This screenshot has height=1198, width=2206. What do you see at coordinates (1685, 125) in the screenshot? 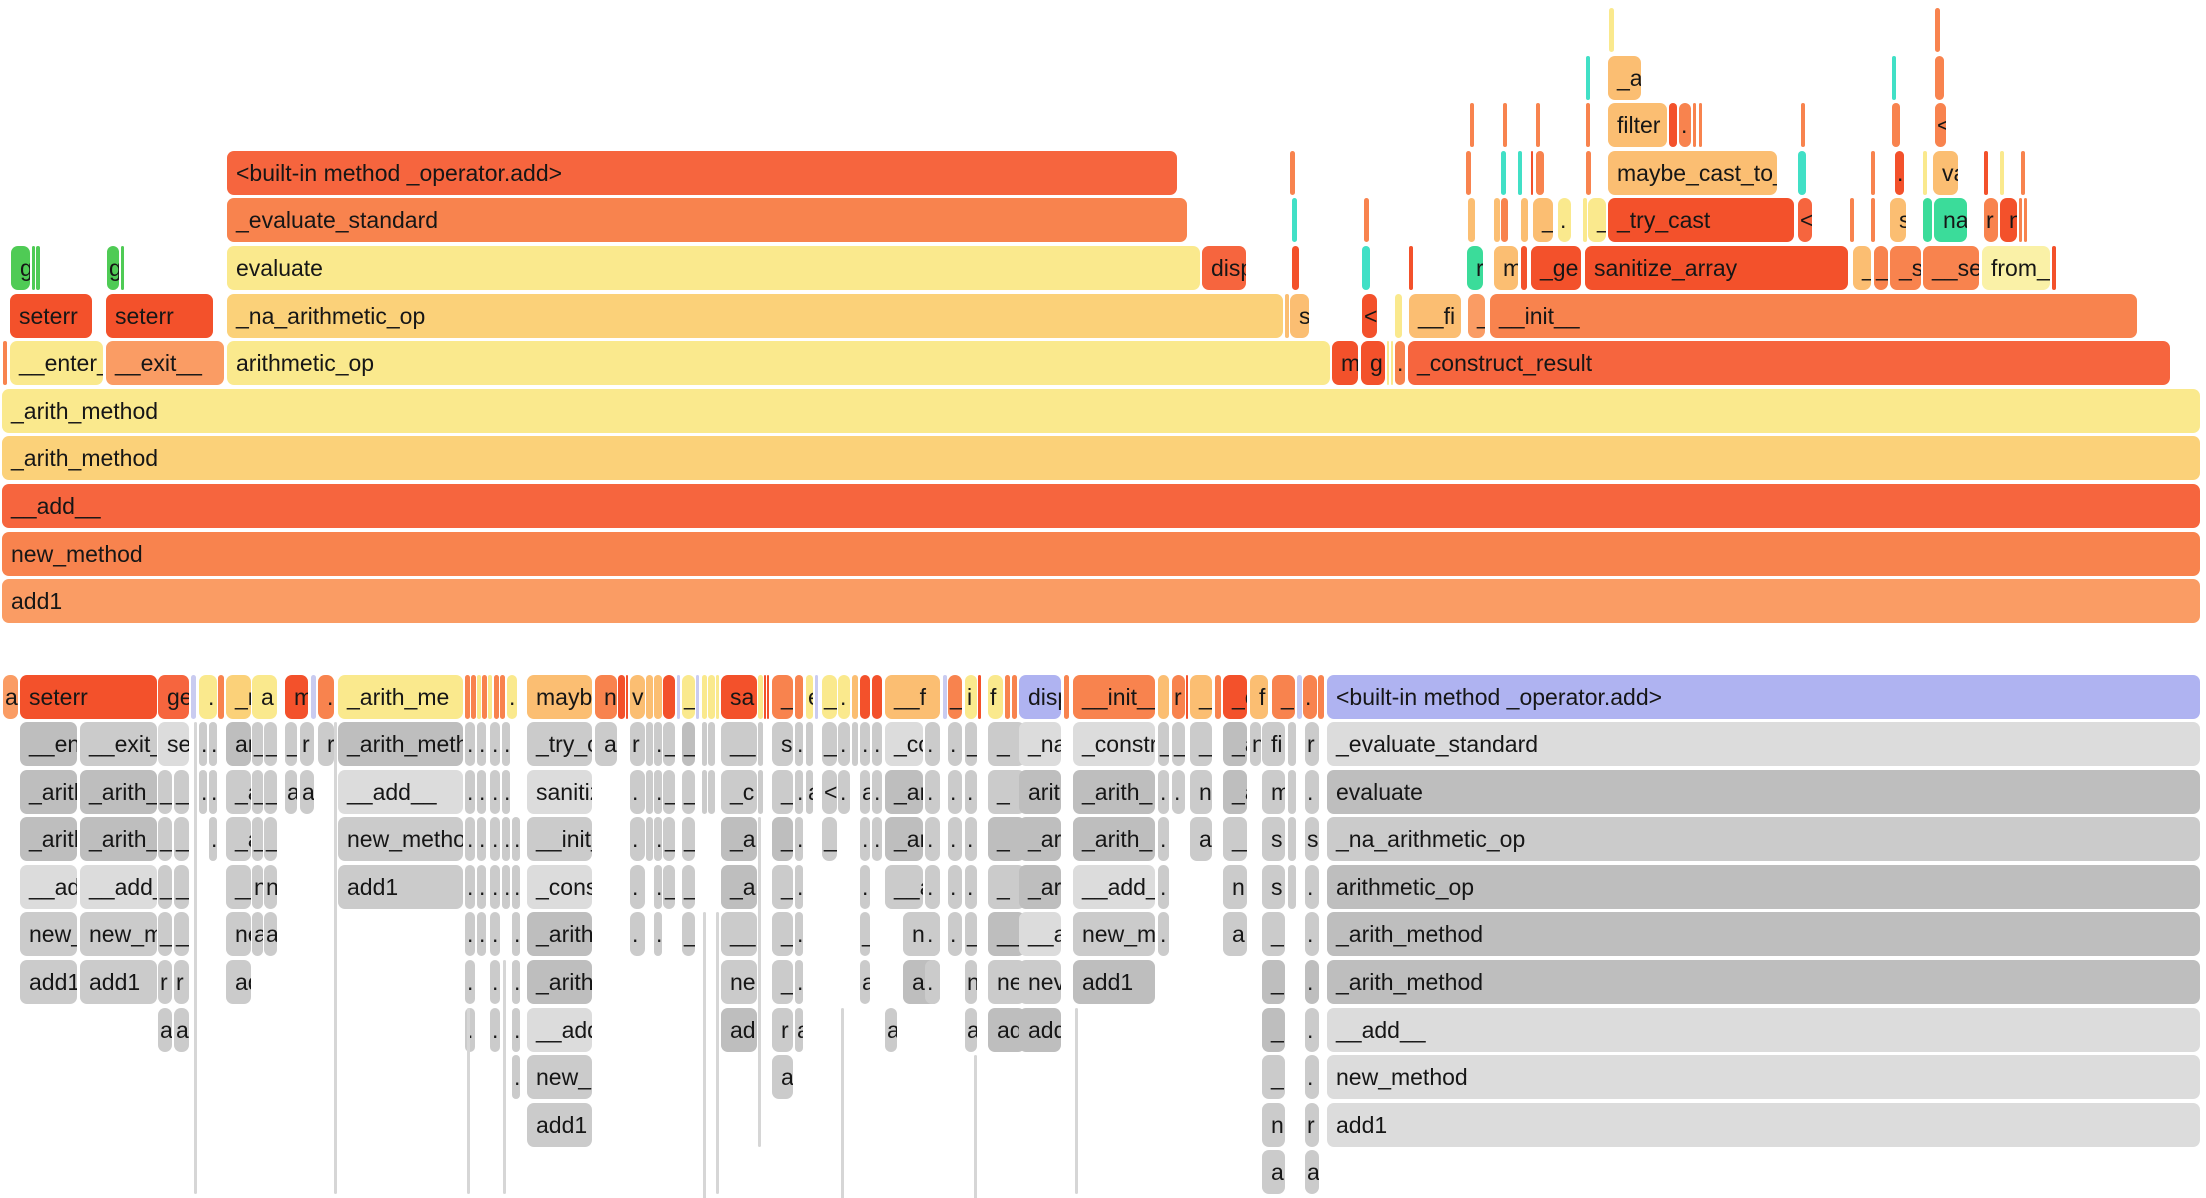
I see `frame-bar: .` at bounding box center [1685, 125].